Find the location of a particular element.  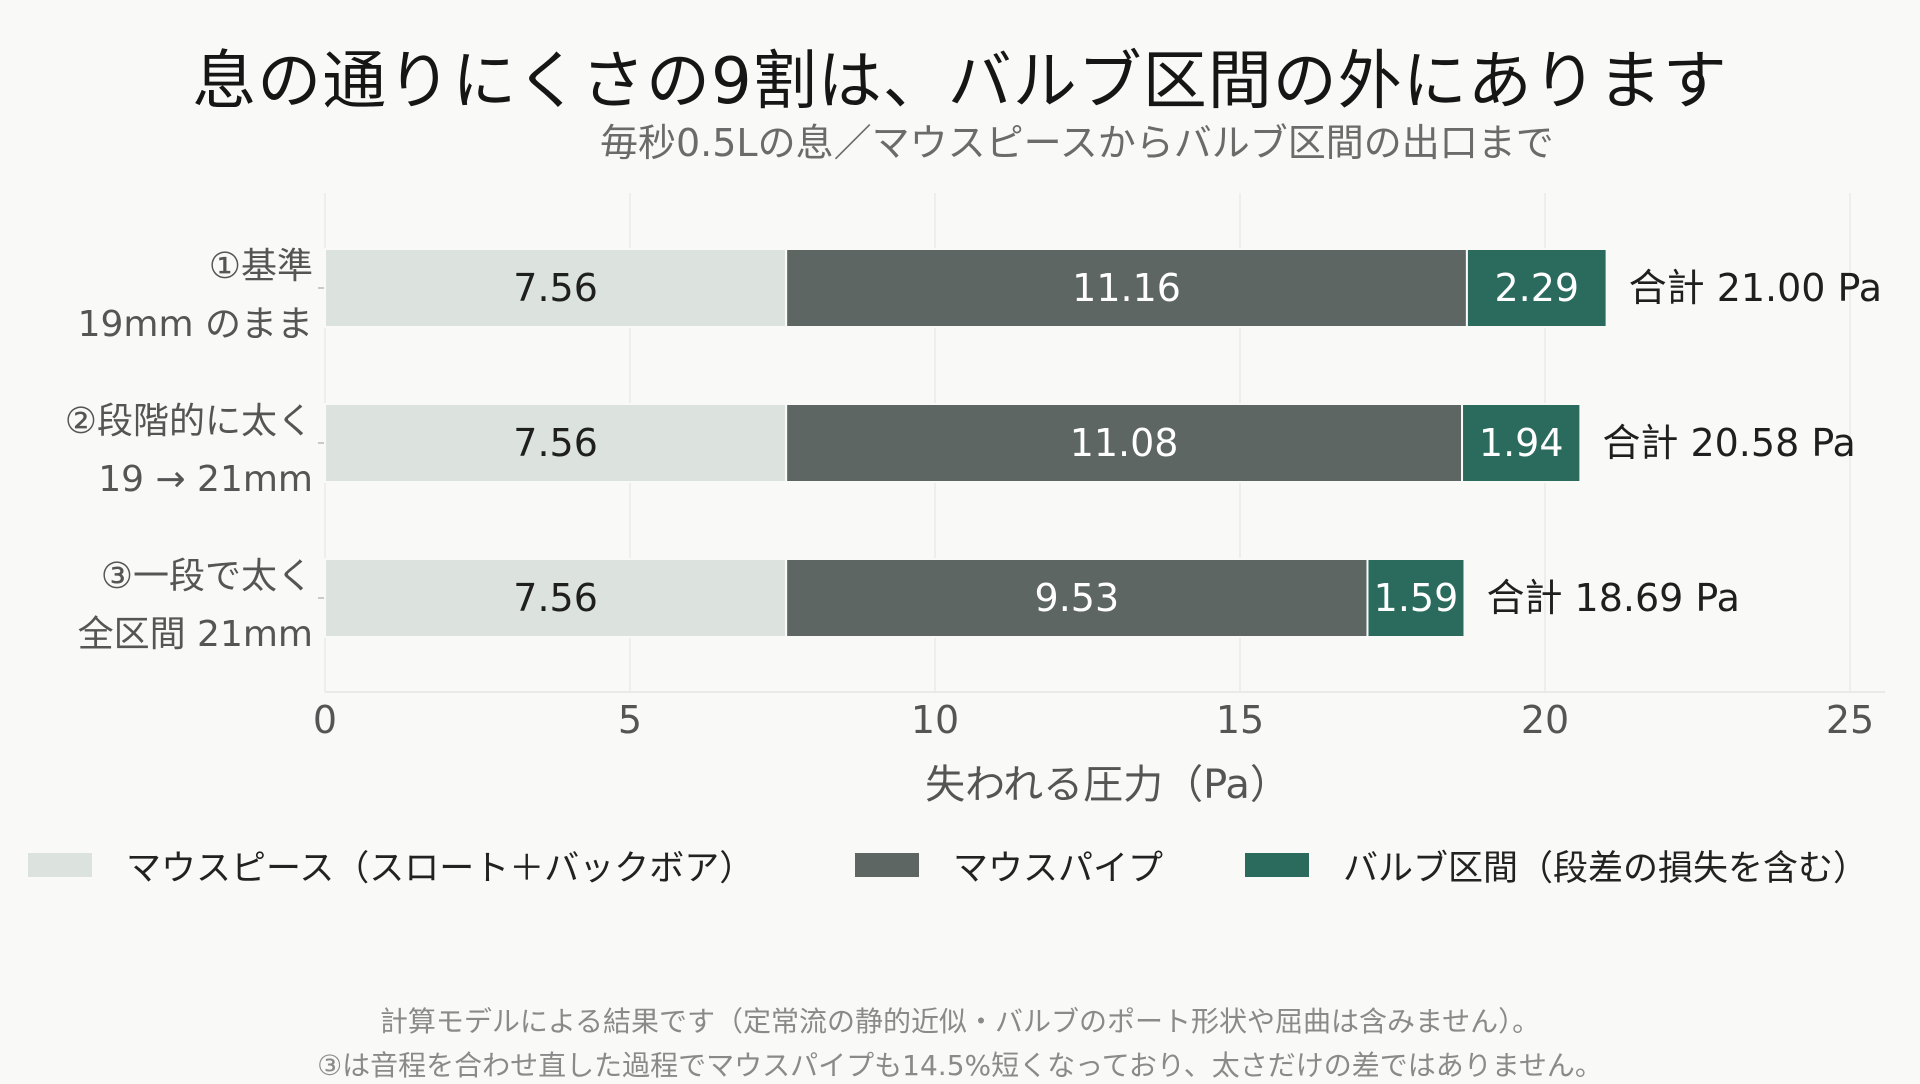

legend: マウスピース（スロート＋バックボア） マウスパイプ バルブ区間（段差の損失を含む） is located at coordinates (960, 865).